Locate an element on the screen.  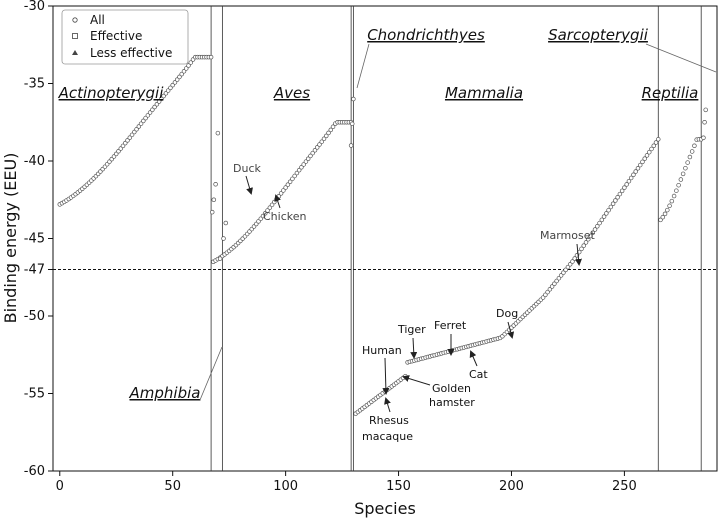
group-label-reptilia: Reptilia is located at coordinates (670, 93).